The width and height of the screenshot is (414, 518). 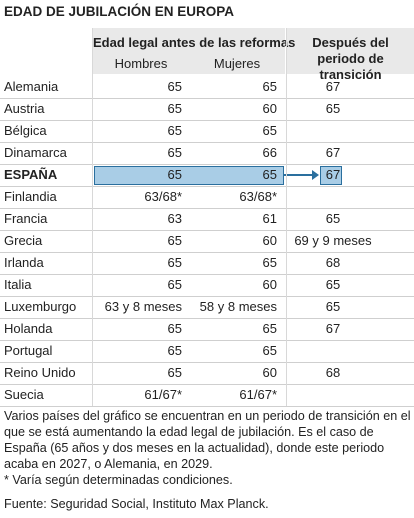 What do you see at coordinates (35, 152) in the screenshot?
I see `country: Dinamarca` at bounding box center [35, 152].